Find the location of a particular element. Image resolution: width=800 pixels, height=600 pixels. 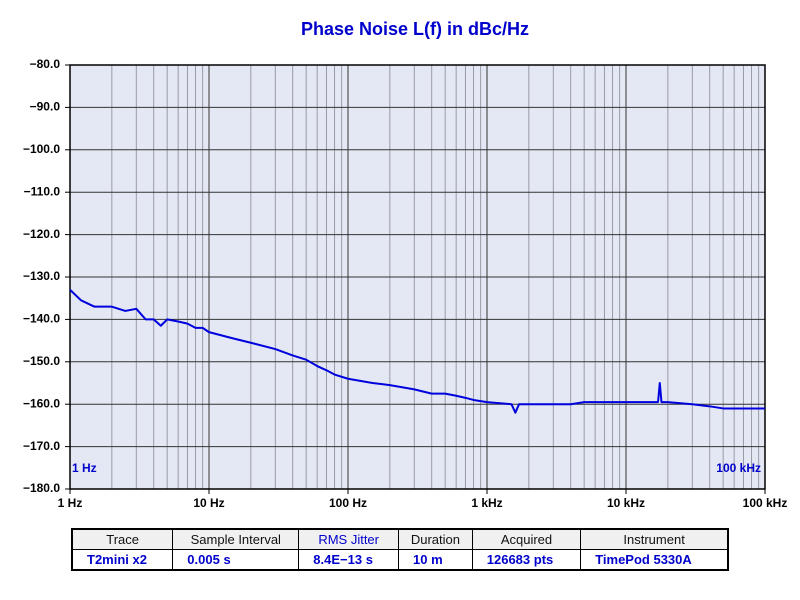

y-tick-label: −90.0 is located at coordinates (45, 107).